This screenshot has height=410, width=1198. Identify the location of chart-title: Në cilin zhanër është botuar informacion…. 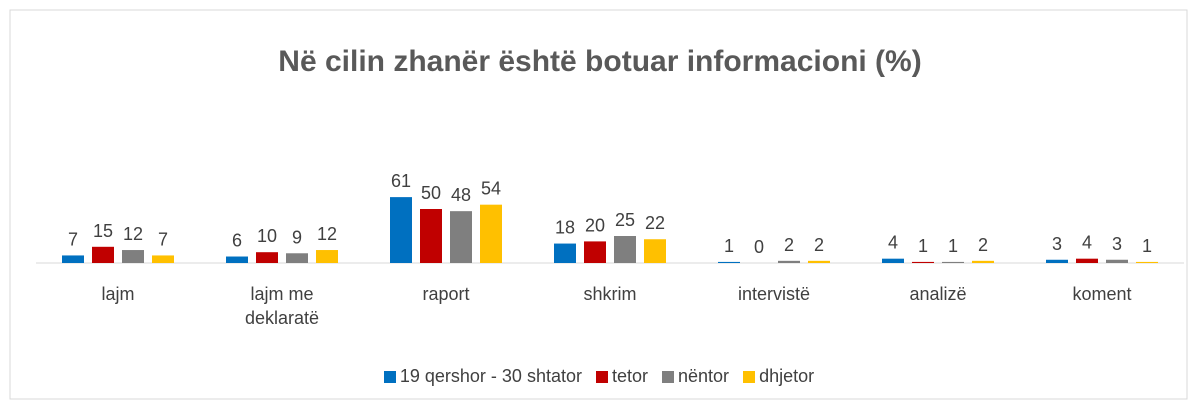
(600, 61).